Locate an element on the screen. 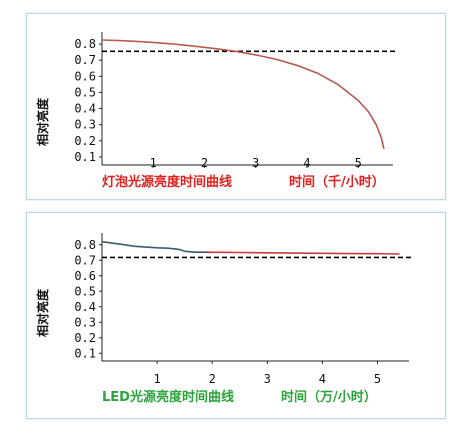  led-x-tick-label: 1 is located at coordinates (156, 379).